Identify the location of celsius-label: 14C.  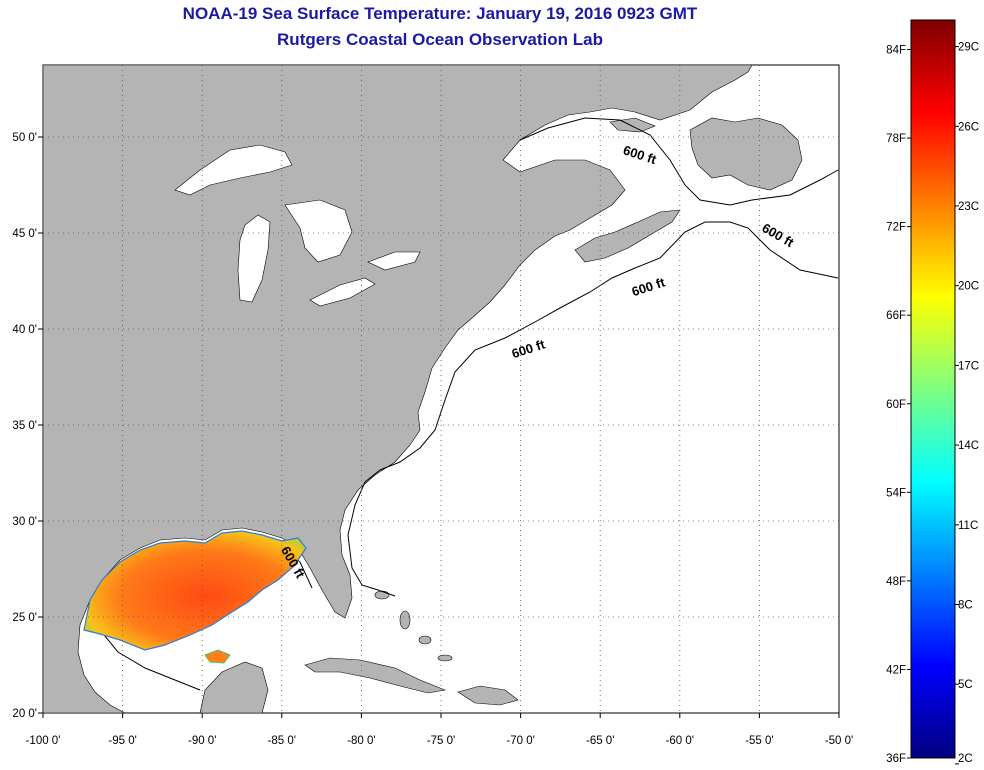
(968, 446).